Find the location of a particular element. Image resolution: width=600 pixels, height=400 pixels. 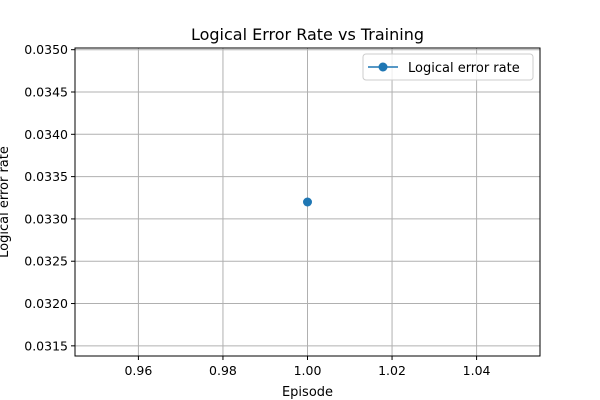

x-axis-ticks: 0.96 0.98 1.00 1.02 1.04 is located at coordinates (307, 367).